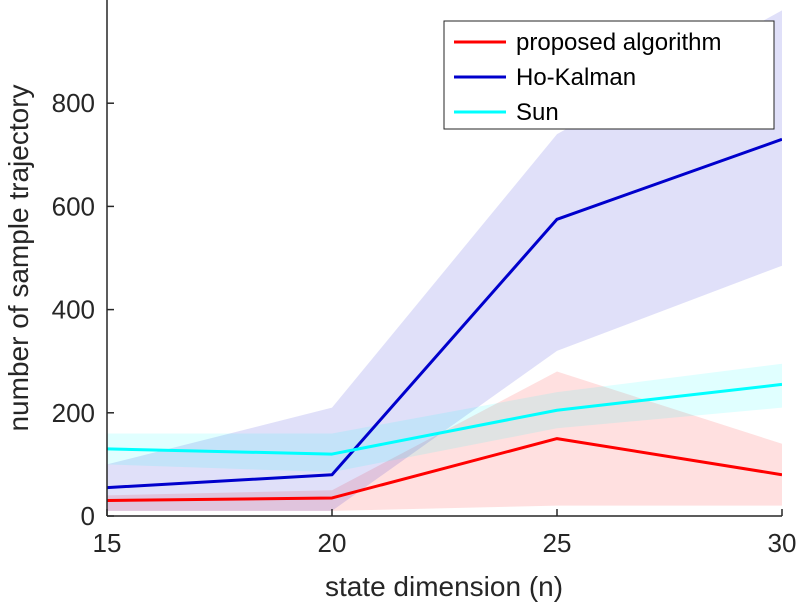  Describe the element at coordinates (73, 103) in the screenshot. I see `y-tick-label: 800` at that location.